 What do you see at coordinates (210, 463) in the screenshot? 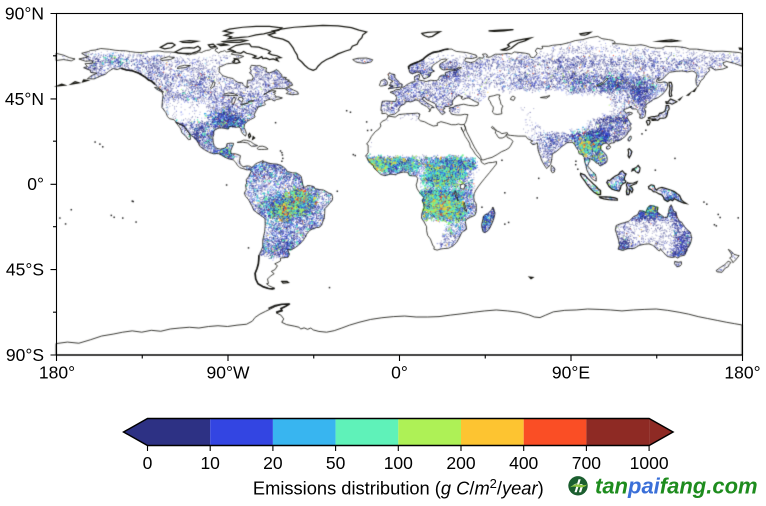
I see `svg-text: 10` at bounding box center [210, 463].